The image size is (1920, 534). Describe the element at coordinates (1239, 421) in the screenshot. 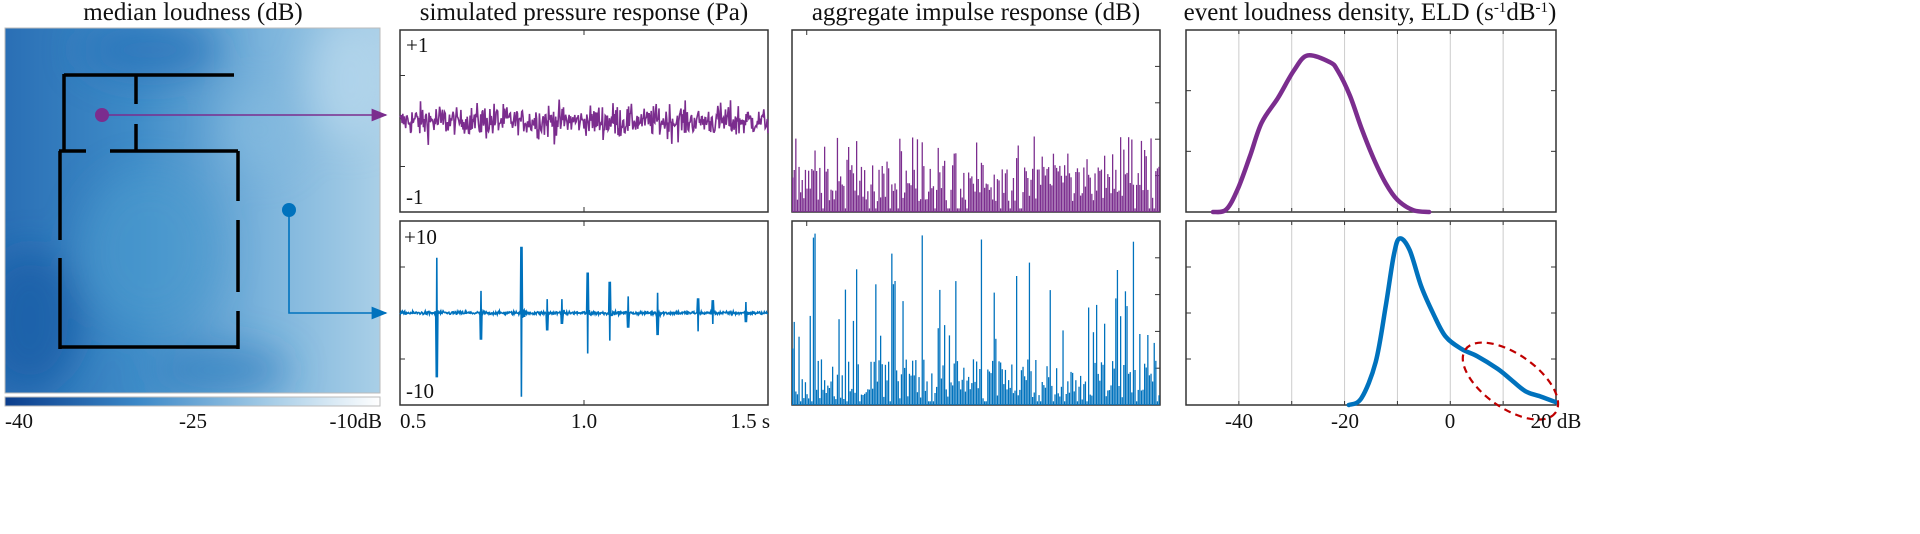

I see `eld-x-label-0: -40` at that location.